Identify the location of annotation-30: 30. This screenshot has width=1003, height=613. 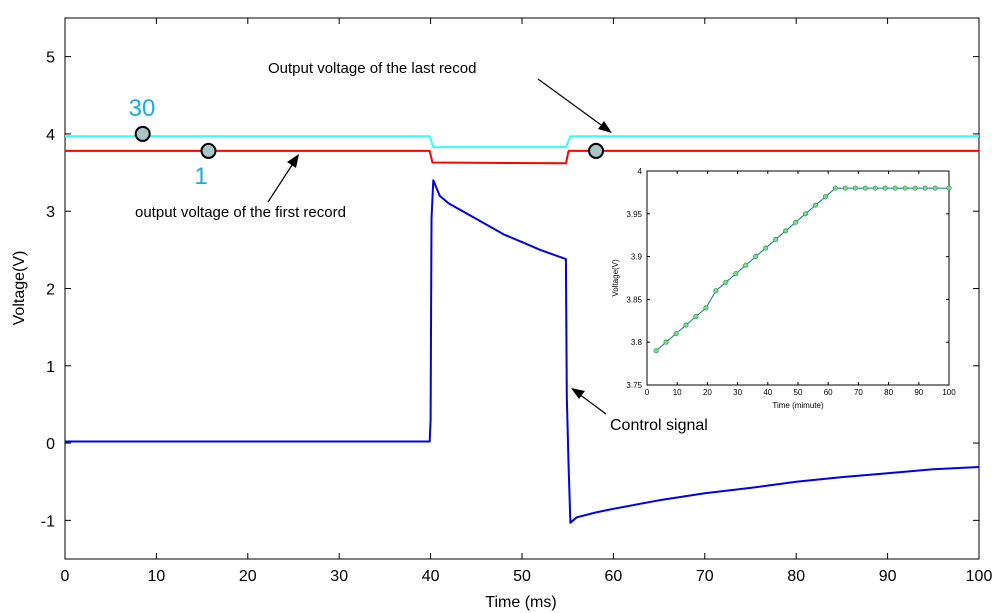
(142, 108).